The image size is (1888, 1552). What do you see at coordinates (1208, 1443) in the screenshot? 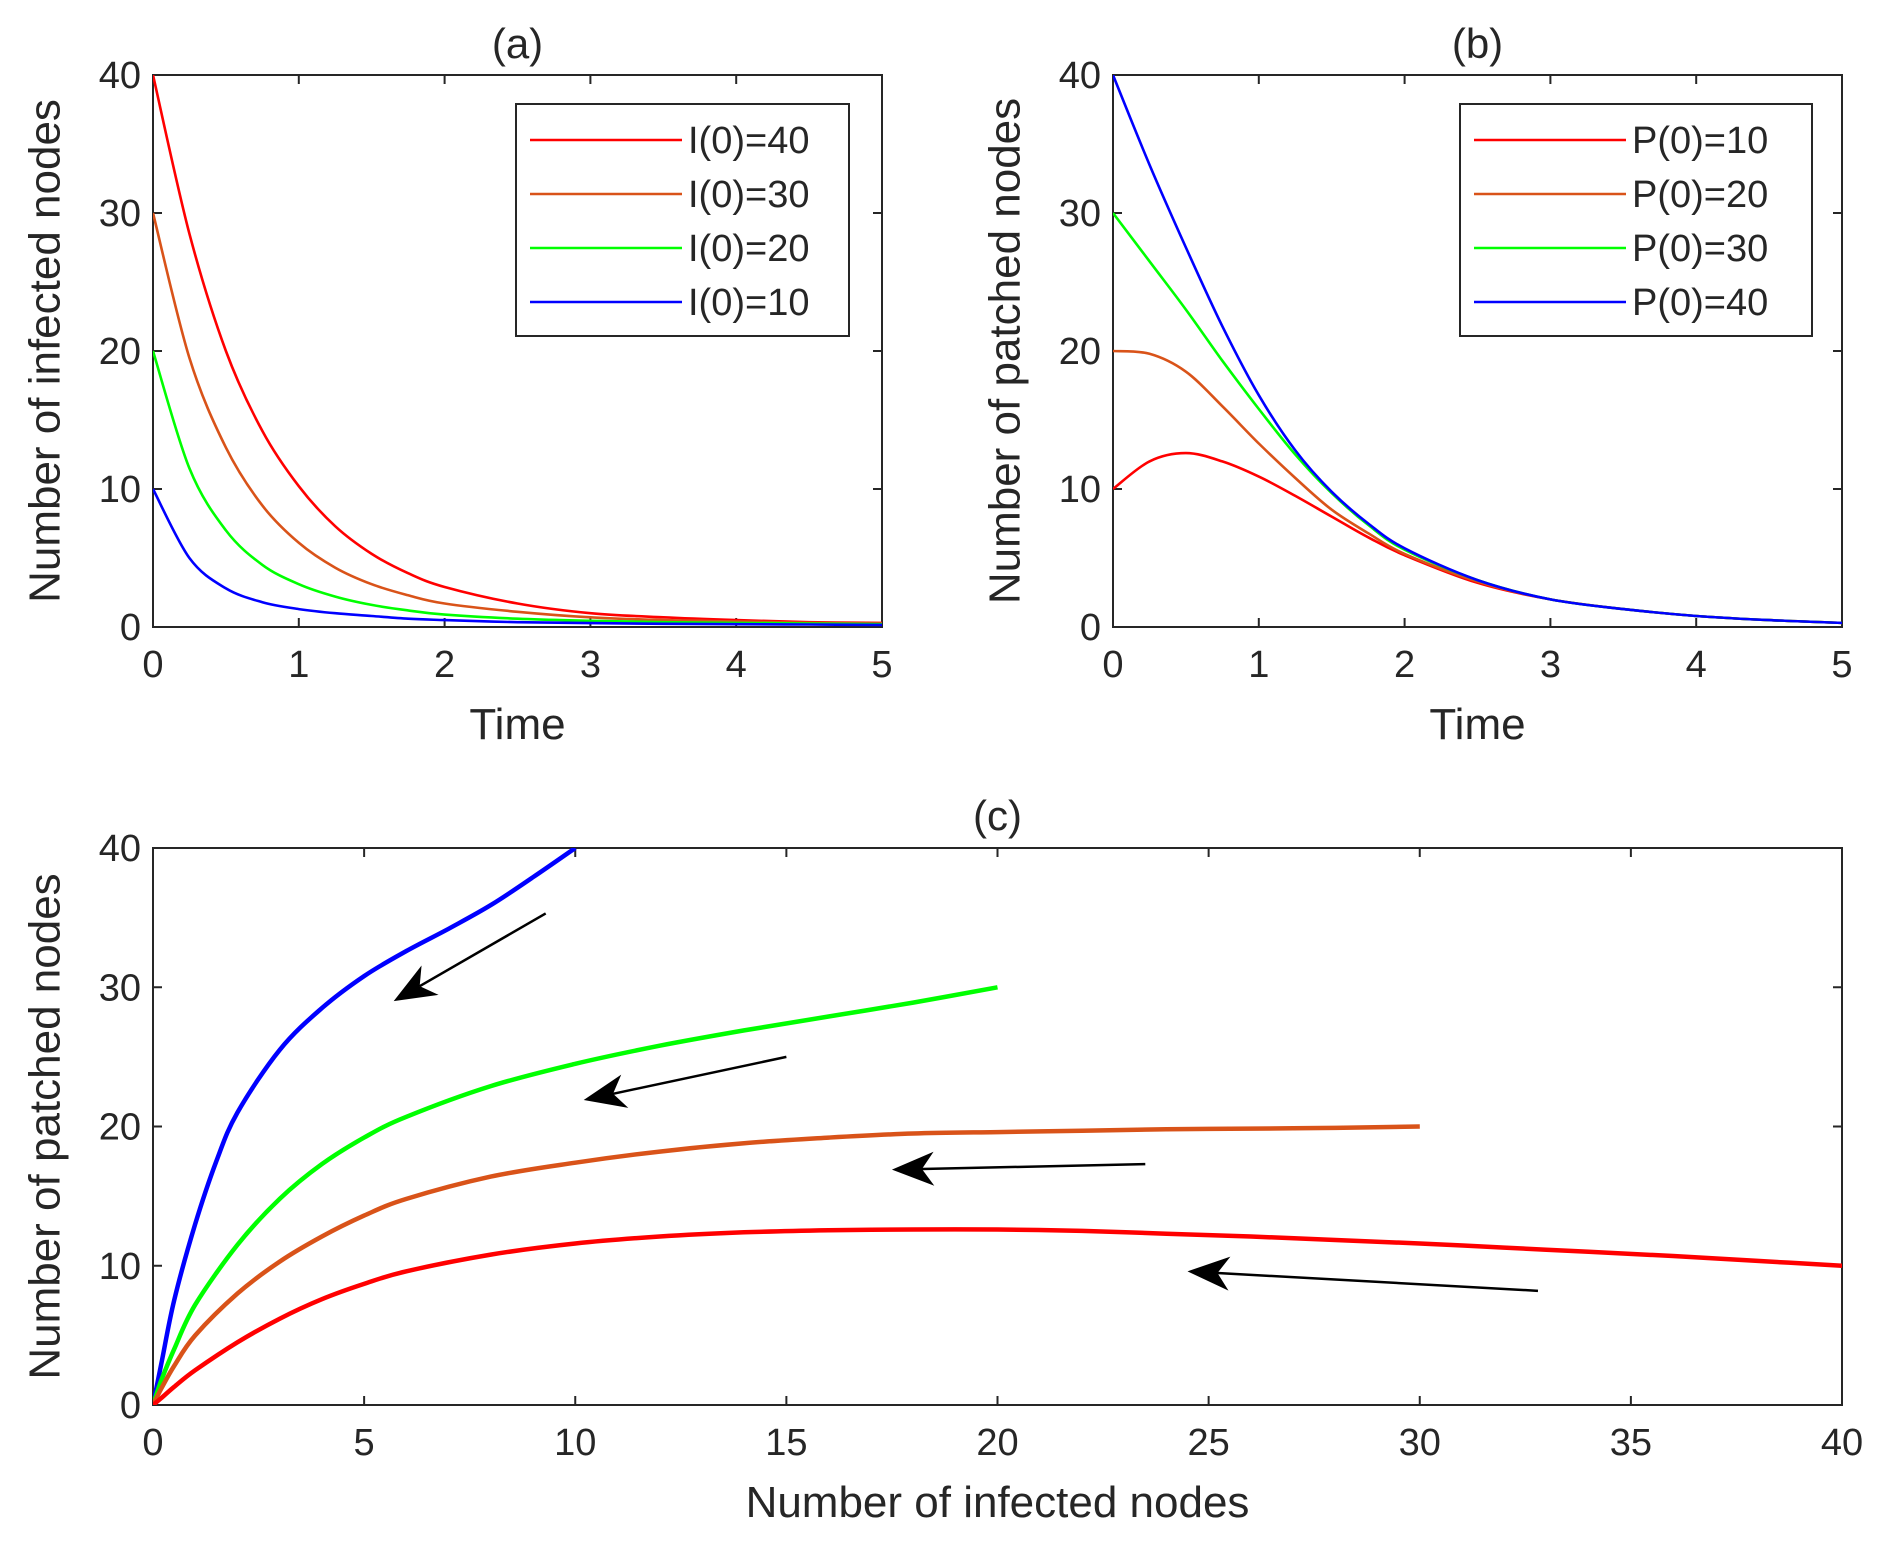
I see `x-tick-label: 25` at bounding box center [1208, 1443].